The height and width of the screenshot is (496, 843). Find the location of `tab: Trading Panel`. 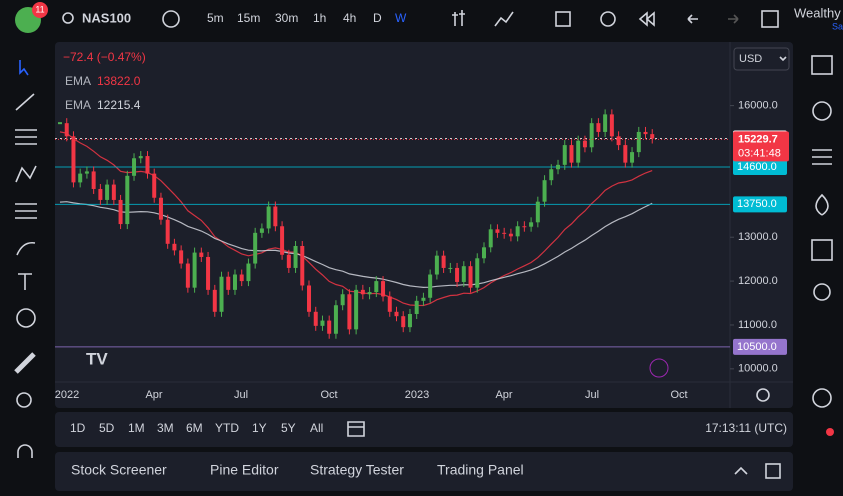

tab: Trading Panel is located at coordinates (480, 470).